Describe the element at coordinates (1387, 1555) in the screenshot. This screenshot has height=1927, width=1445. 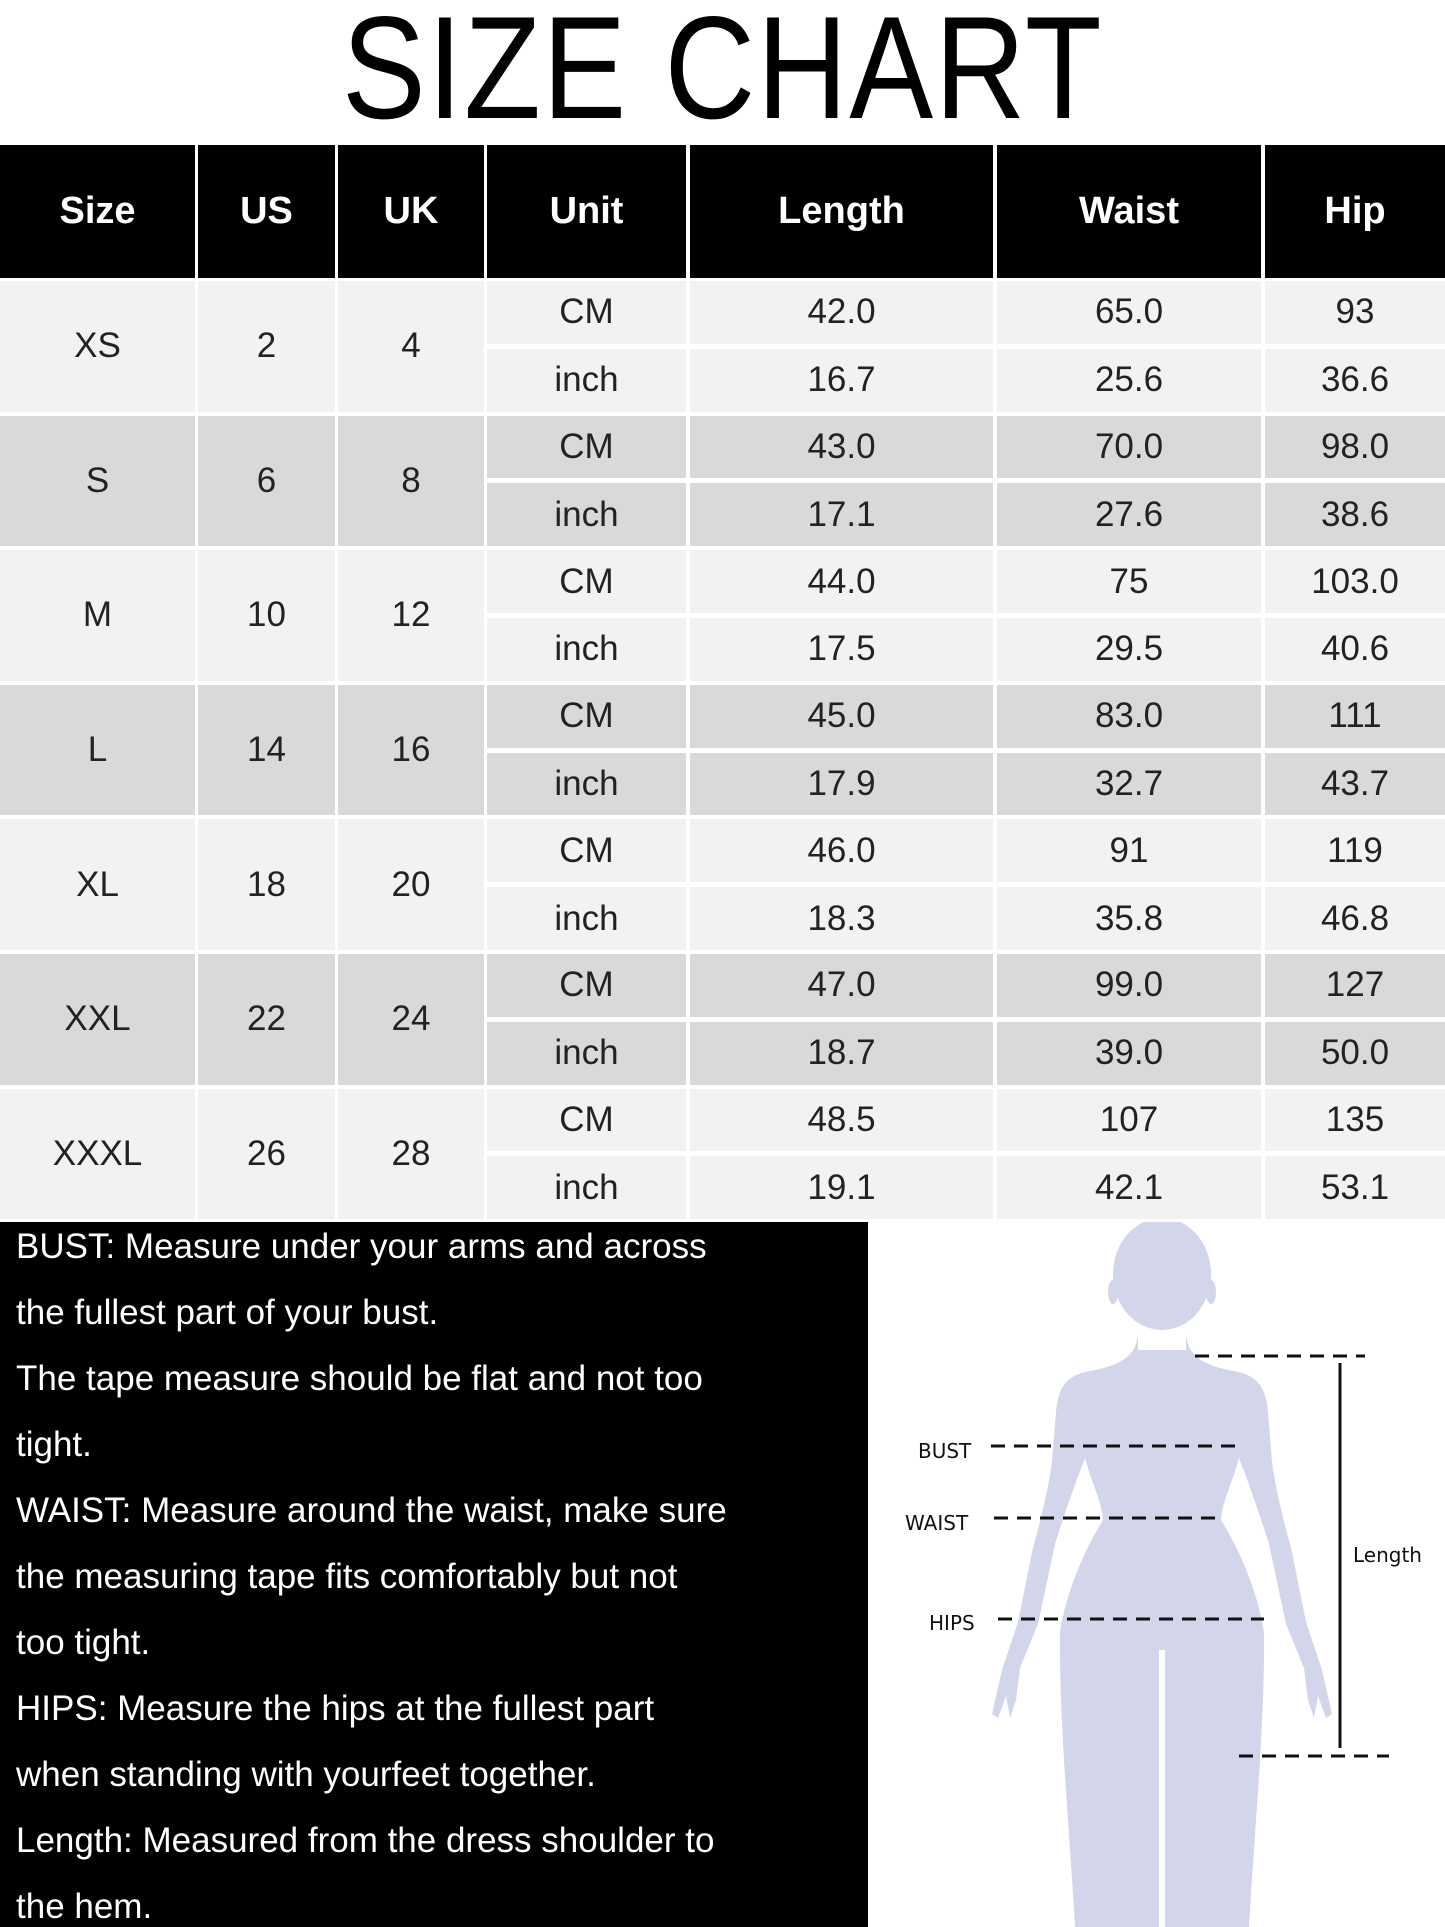
I see `length-label: Length` at that location.